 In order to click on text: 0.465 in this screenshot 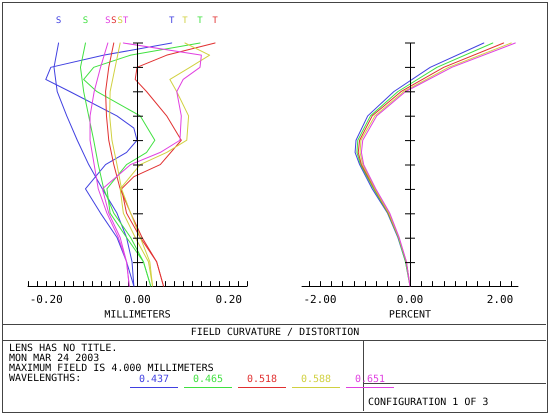, I will do `click(208, 379)`.